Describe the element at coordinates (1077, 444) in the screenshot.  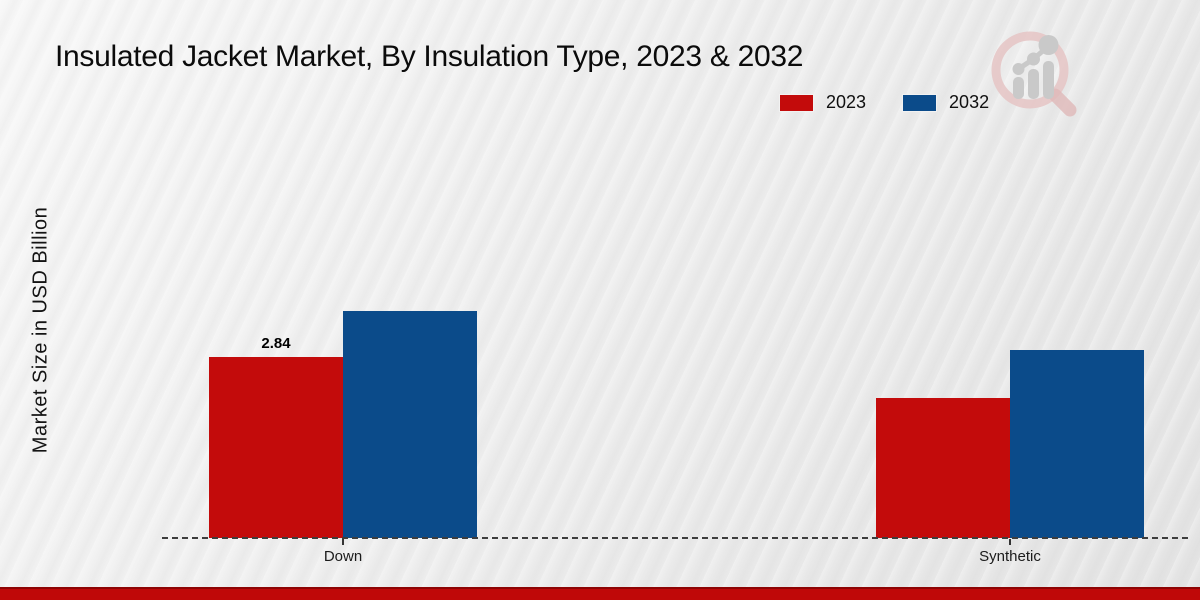
I see `bar-synthetic-2032` at that location.